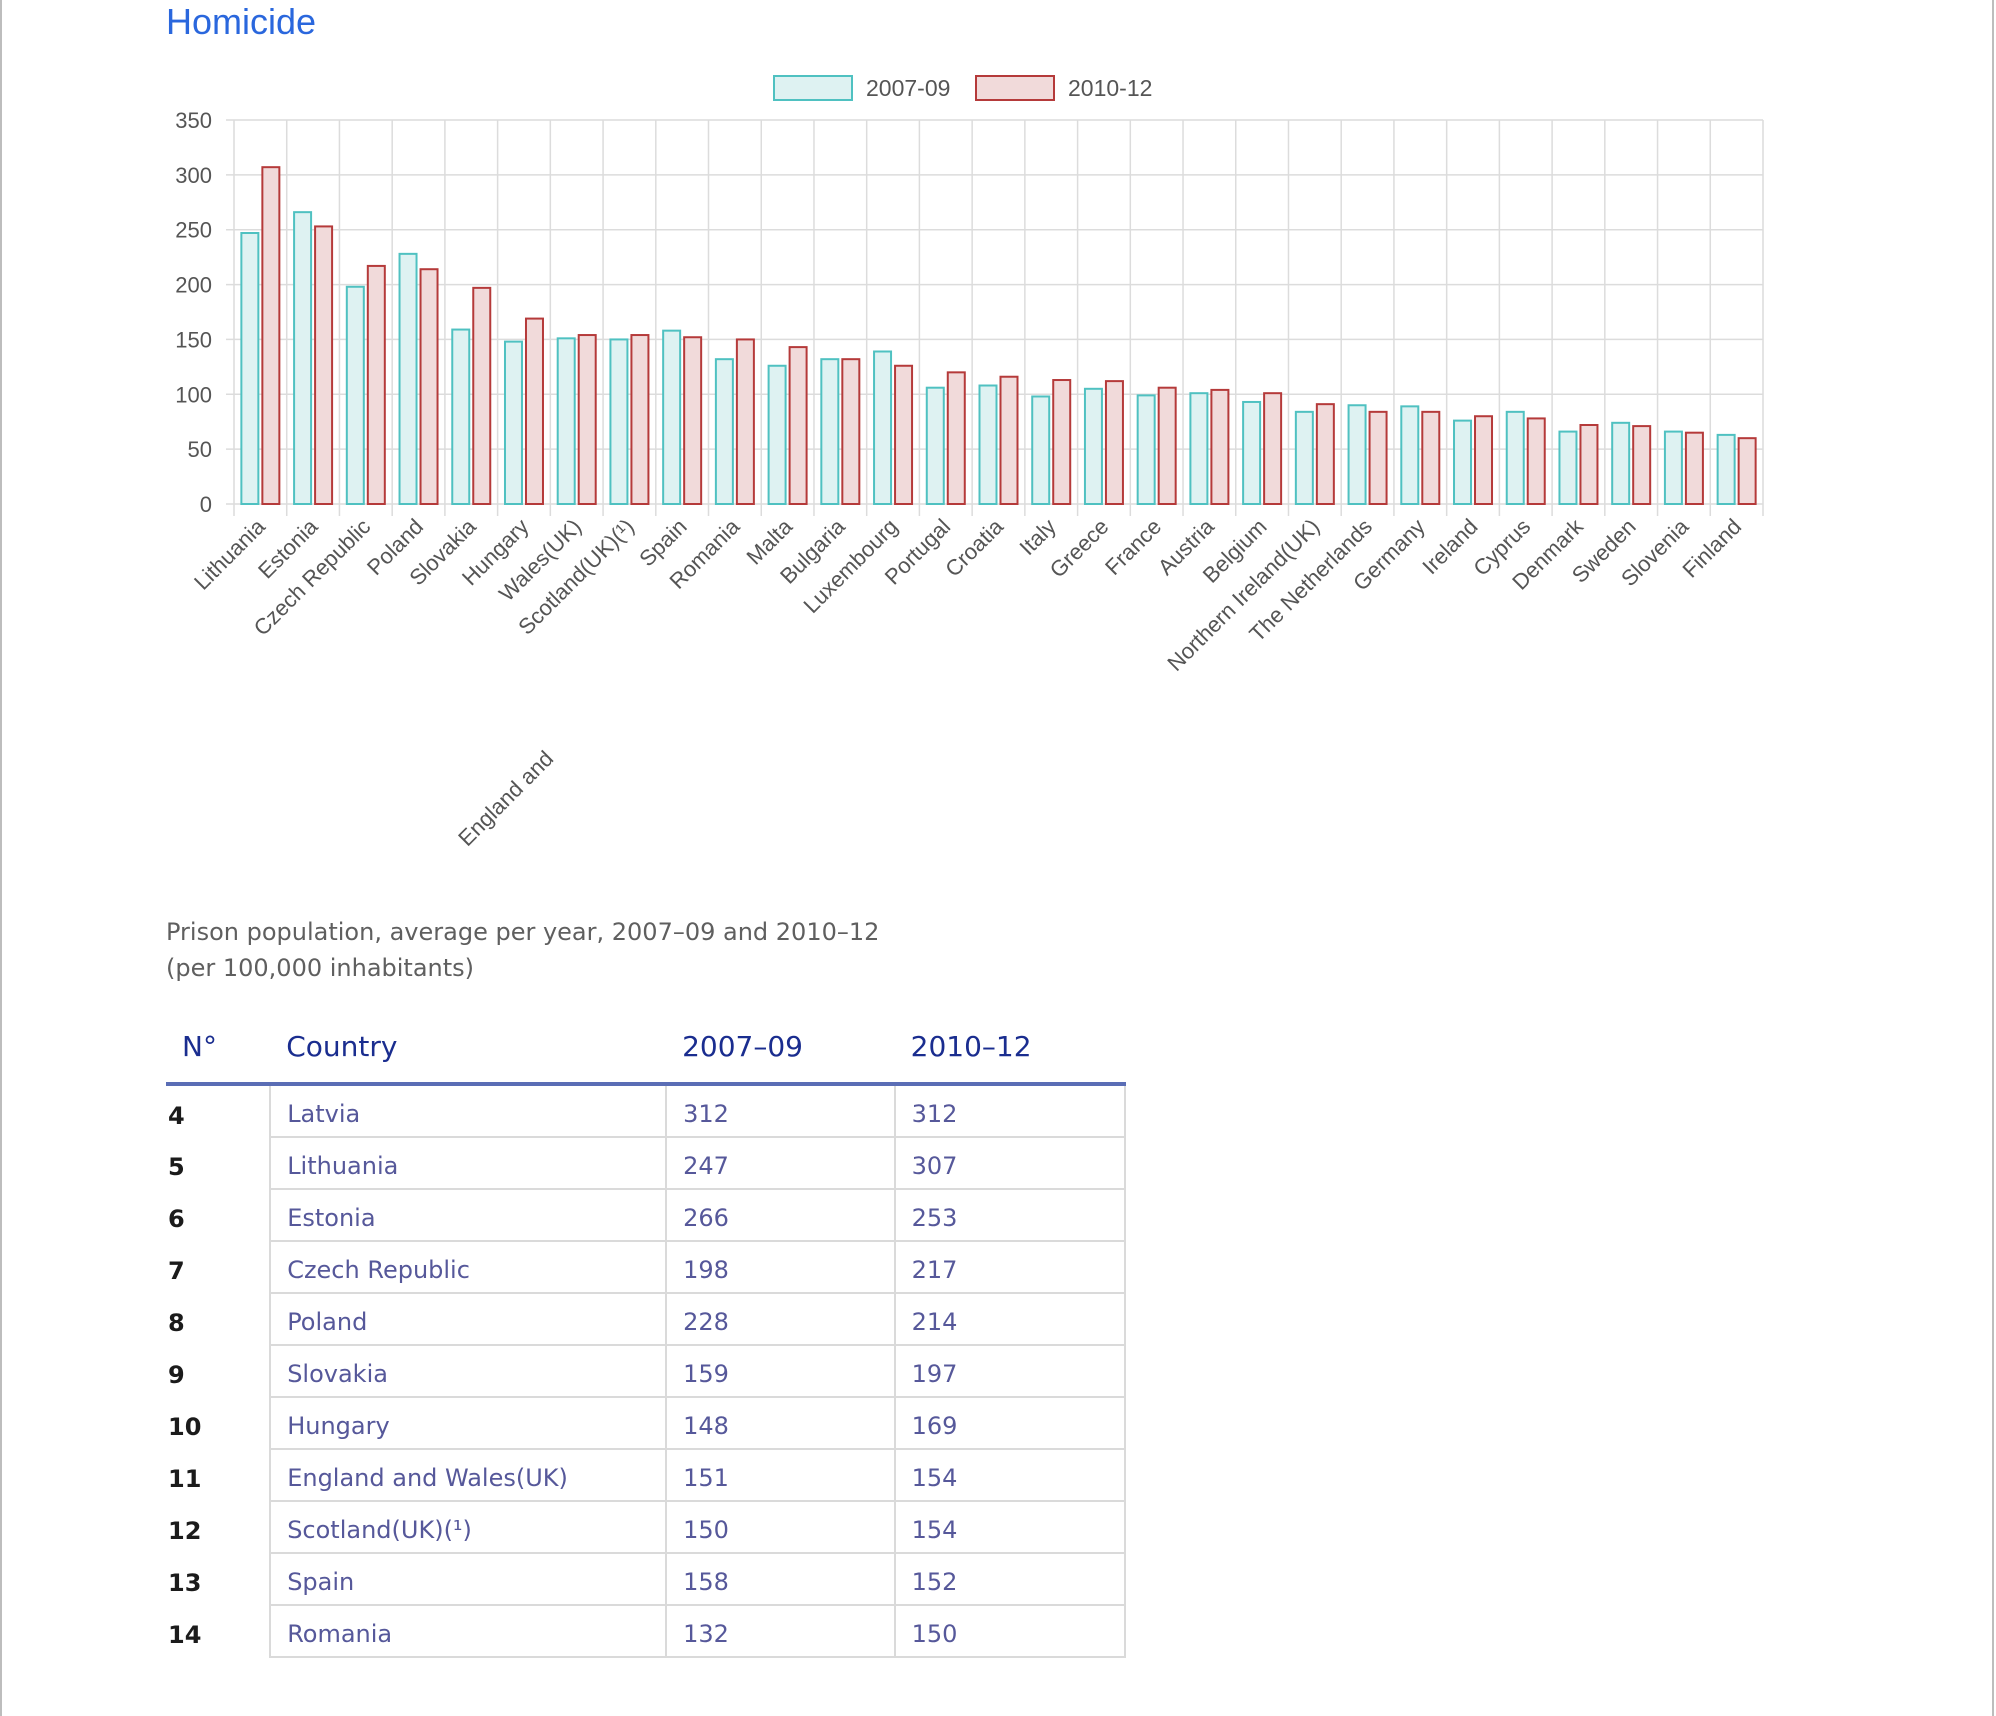  I want to click on column-header-2007-09: 2007–09, so click(780, 1048).